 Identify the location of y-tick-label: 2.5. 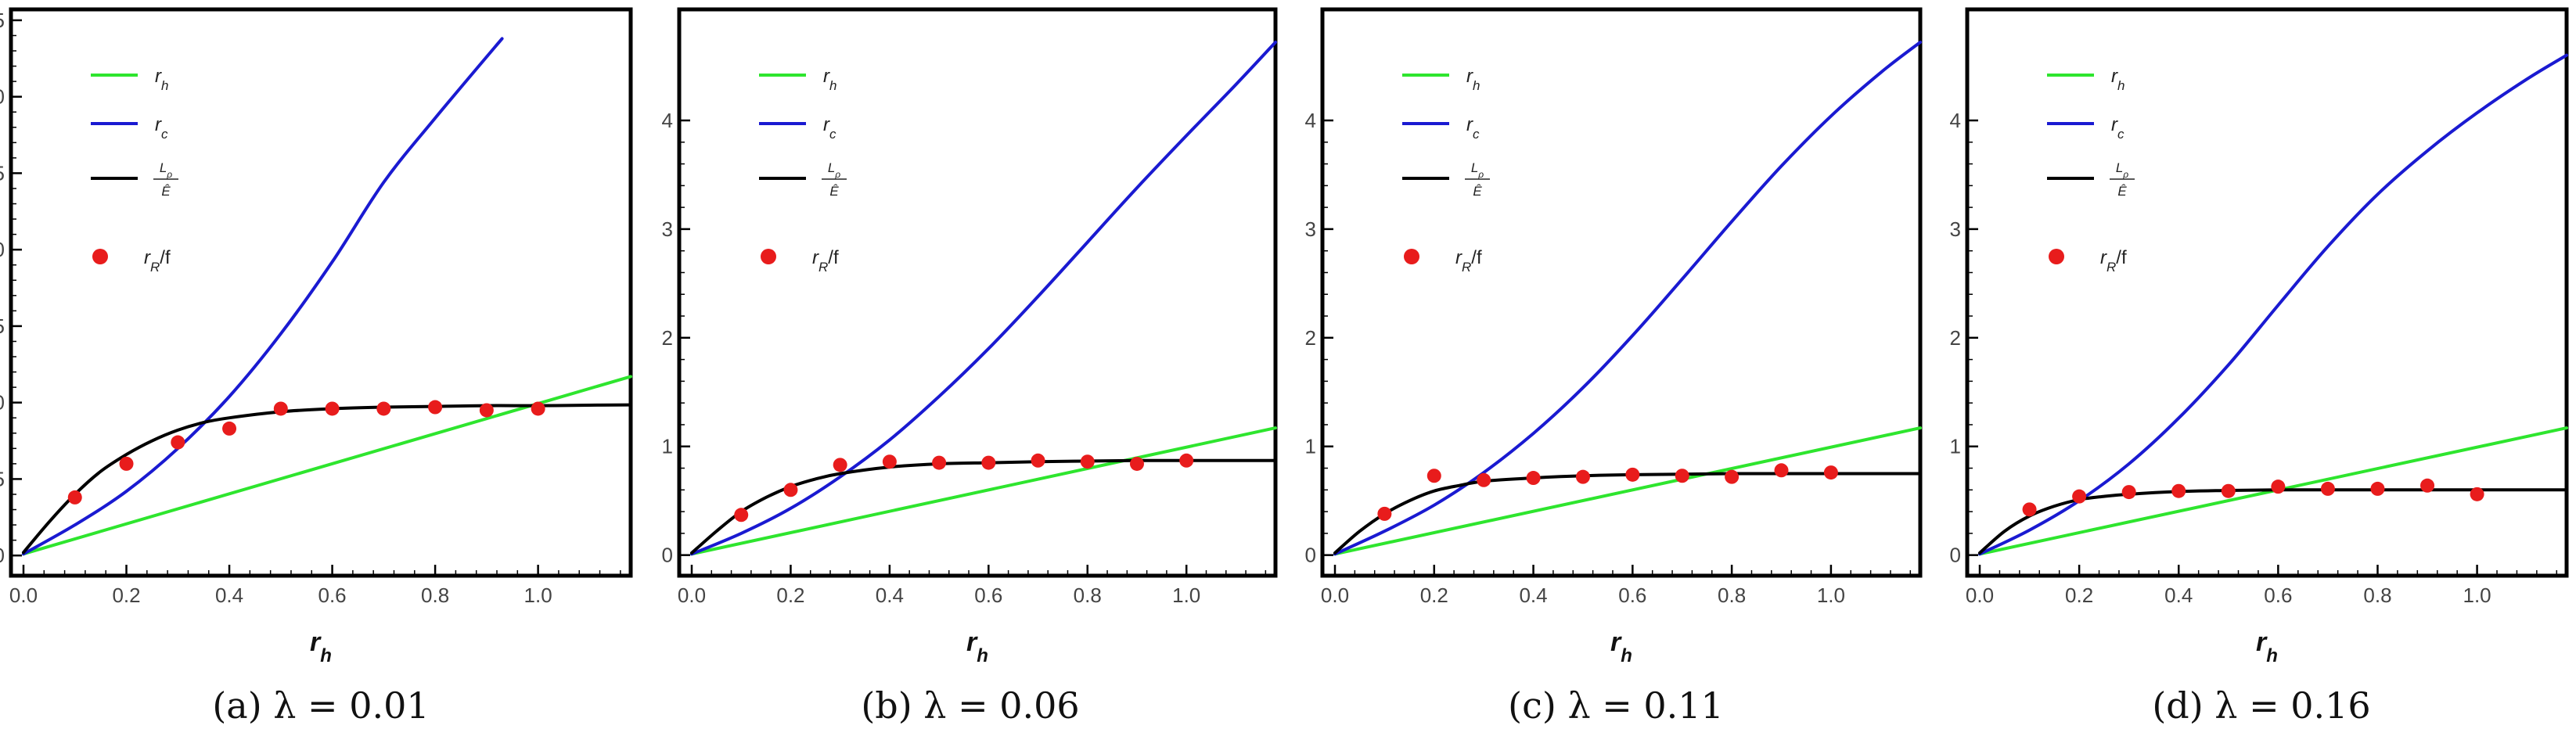
(3, 173).